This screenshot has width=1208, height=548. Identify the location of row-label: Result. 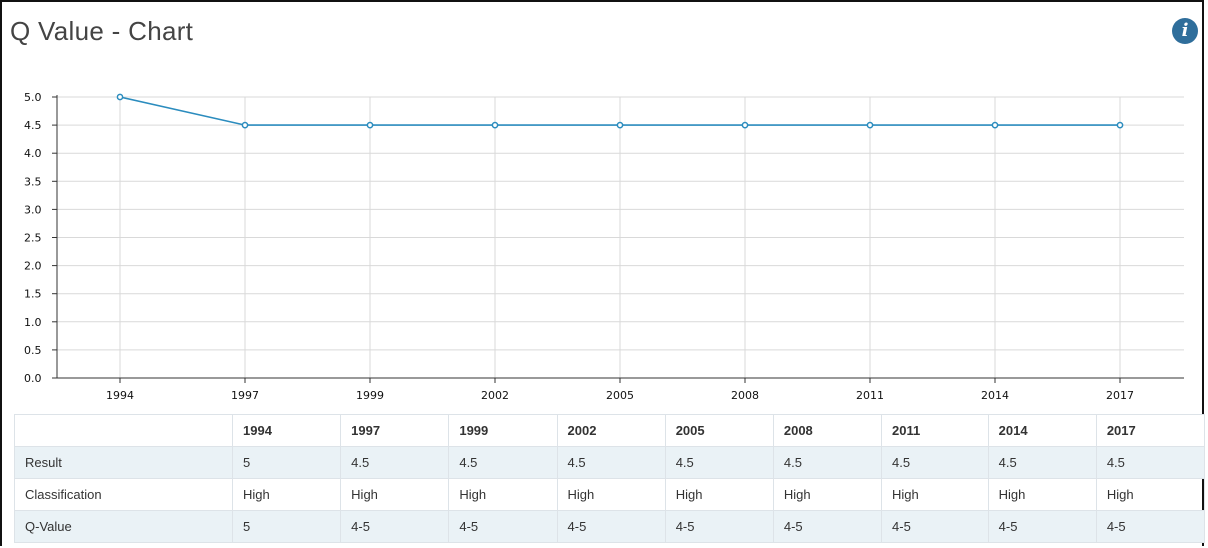
(123, 462).